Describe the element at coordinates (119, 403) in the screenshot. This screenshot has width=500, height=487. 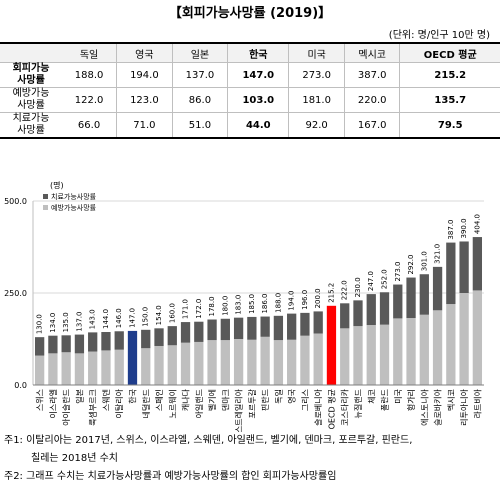
I see `x-tick-label: 이탈리아` at that location.